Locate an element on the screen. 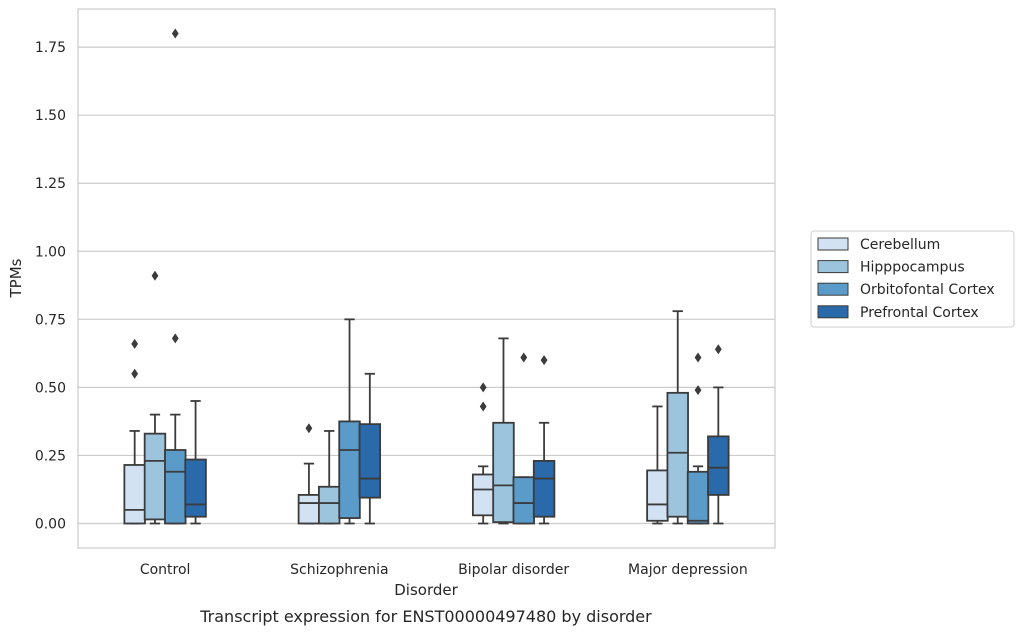  legend-label-1: Hipppocampus is located at coordinates (912, 268).